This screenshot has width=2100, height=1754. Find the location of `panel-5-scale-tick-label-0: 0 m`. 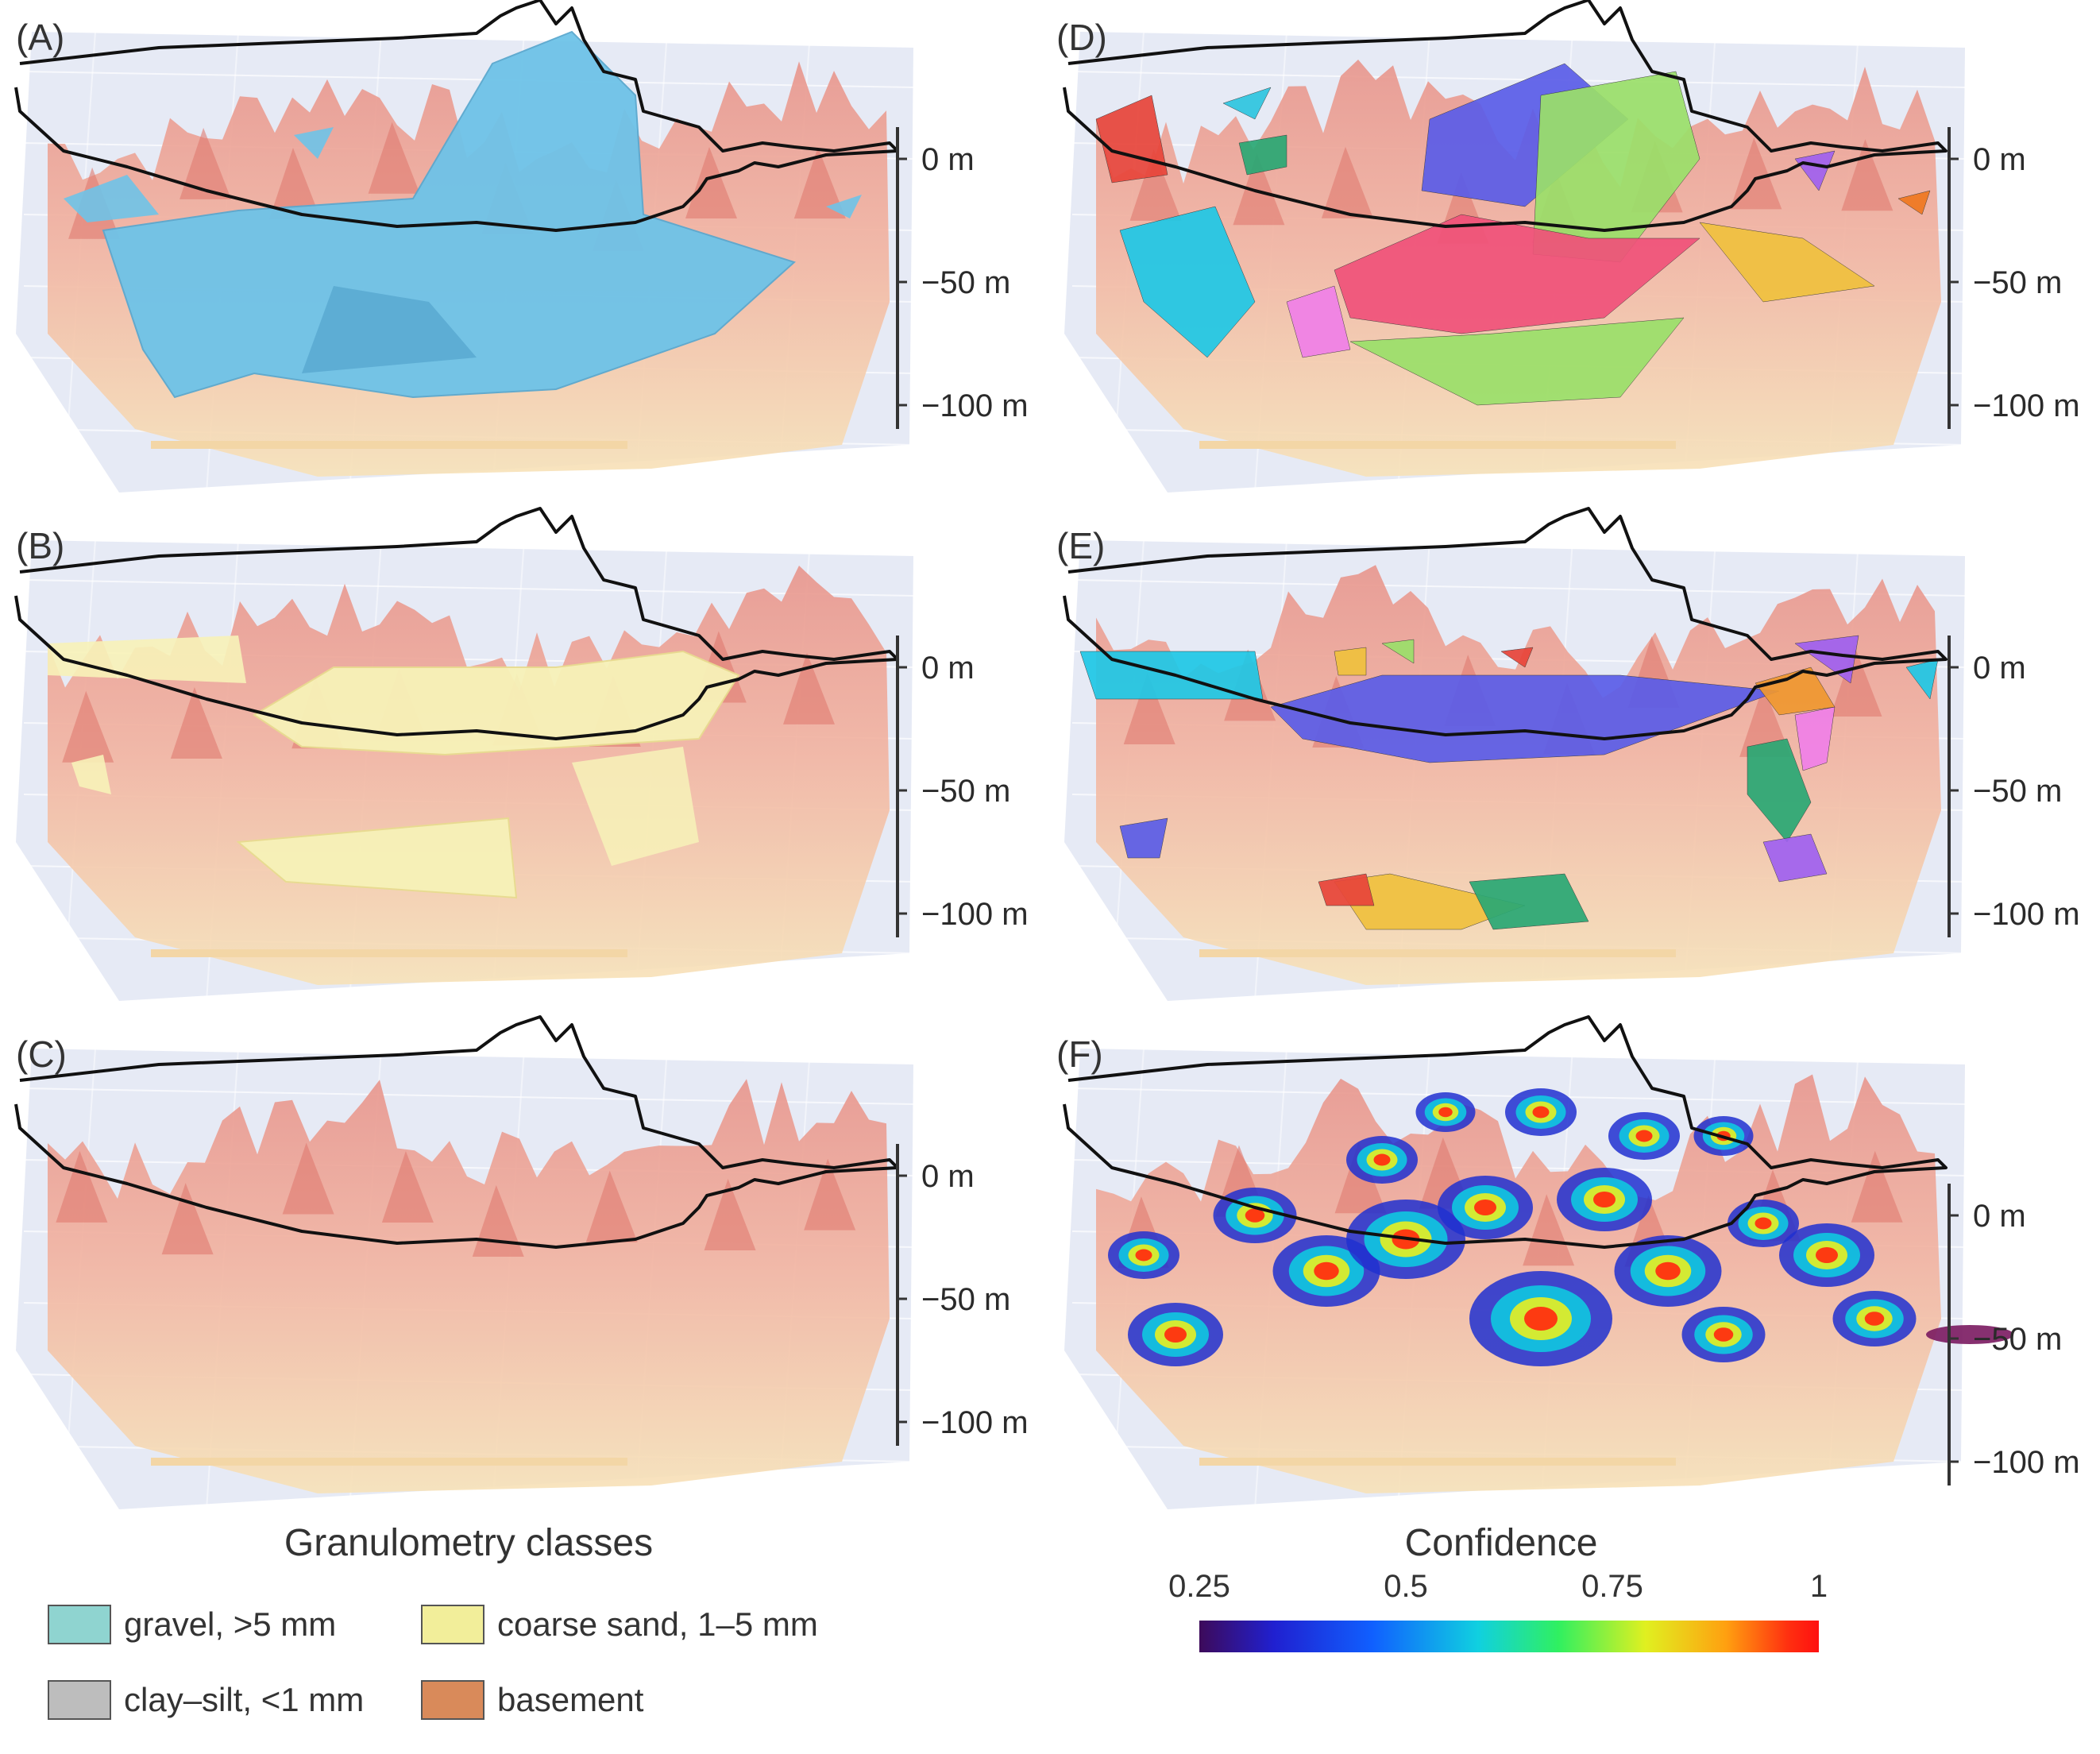

panel-5-scale-tick-label-0: 0 m is located at coordinates (1999, 1216).